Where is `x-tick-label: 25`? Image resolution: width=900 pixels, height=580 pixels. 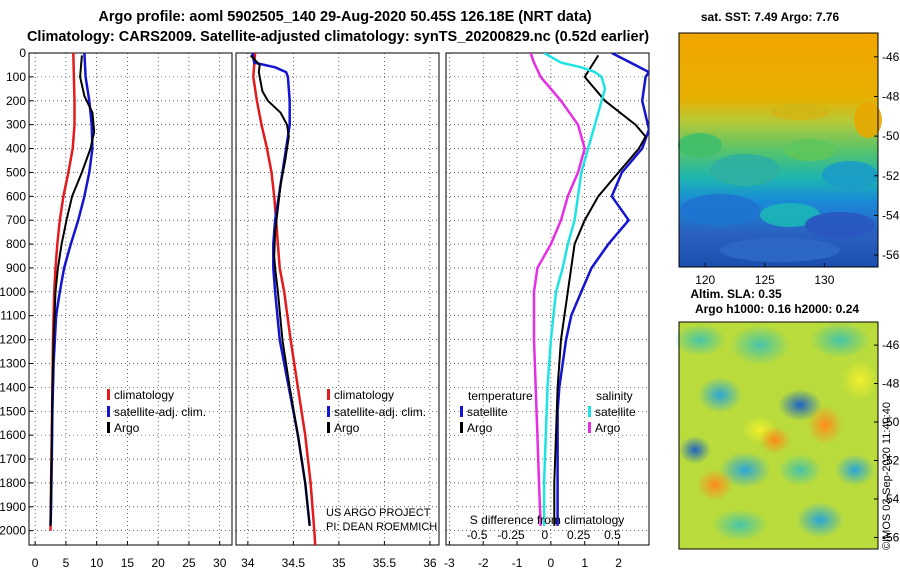 x-tick-label: 25 is located at coordinates (189, 563).